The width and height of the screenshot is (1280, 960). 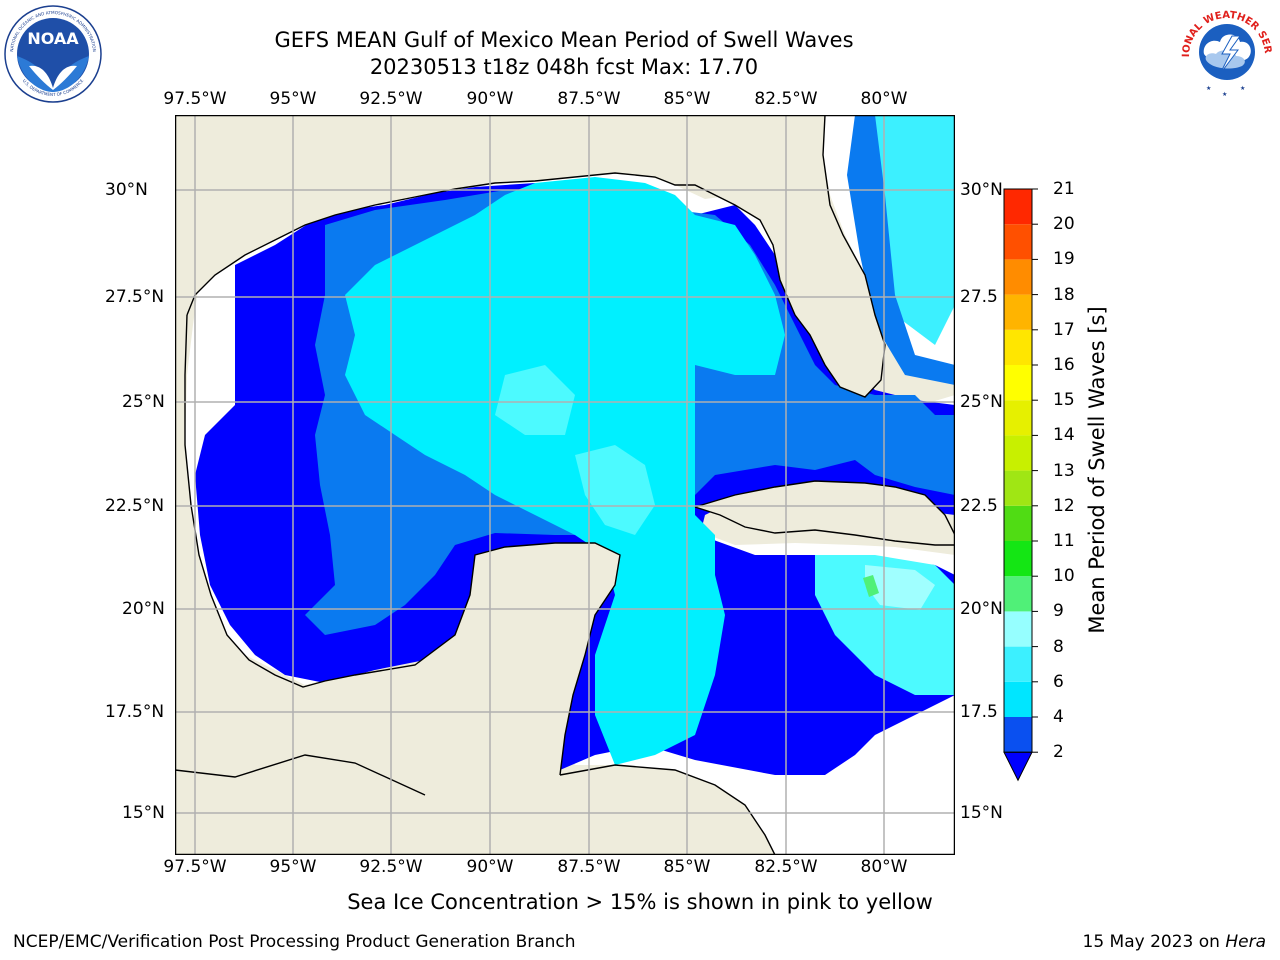 What do you see at coordinates (981, 190) in the screenshot?
I see `lat-tick-right: 30°N` at bounding box center [981, 190].